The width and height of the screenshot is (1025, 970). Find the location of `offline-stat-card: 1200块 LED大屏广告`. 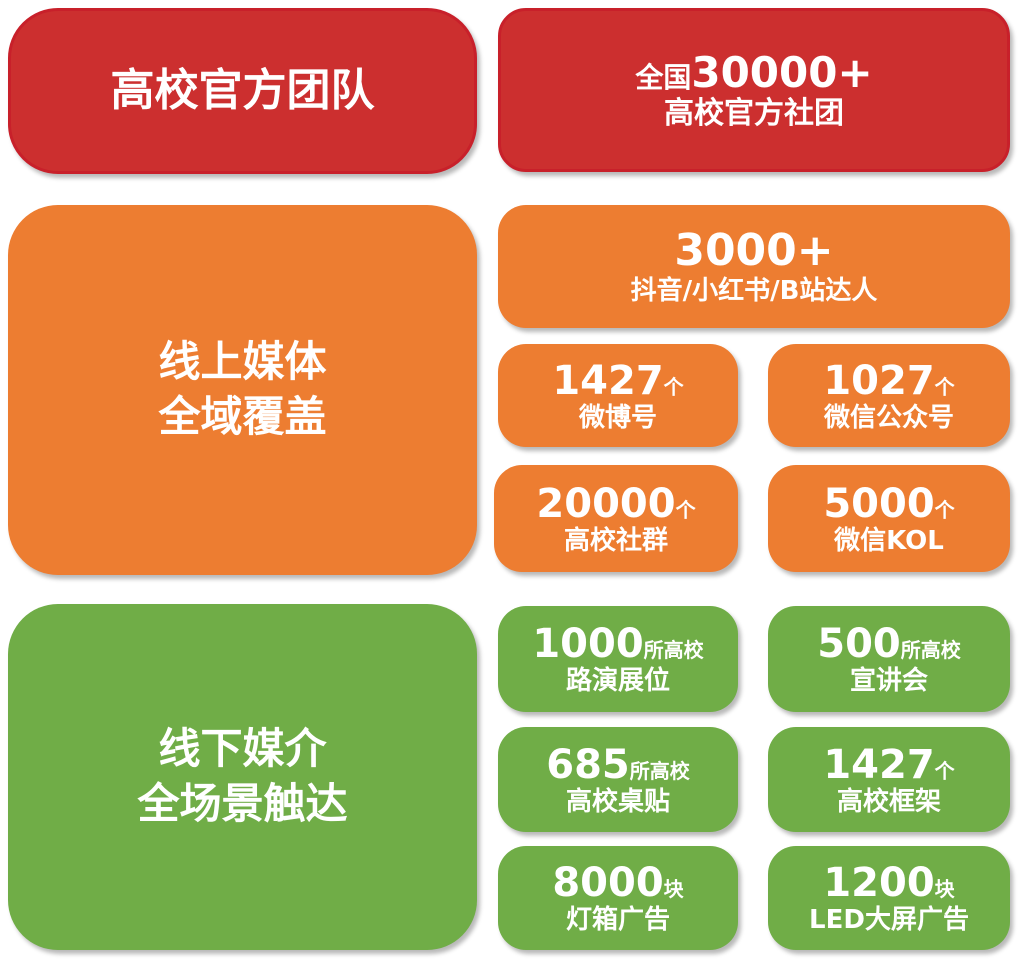

offline-stat-card: 1200块 LED大屏广告 is located at coordinates (889, 898).